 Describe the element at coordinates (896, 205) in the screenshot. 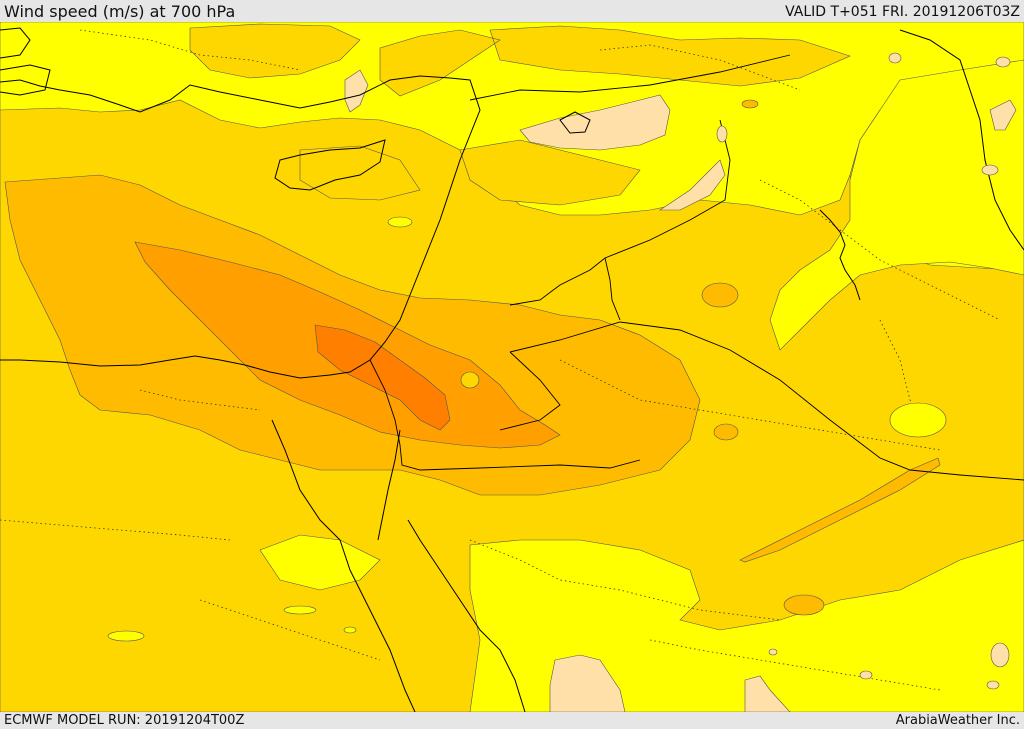

I see `wind-band-yellow-east` at that location.